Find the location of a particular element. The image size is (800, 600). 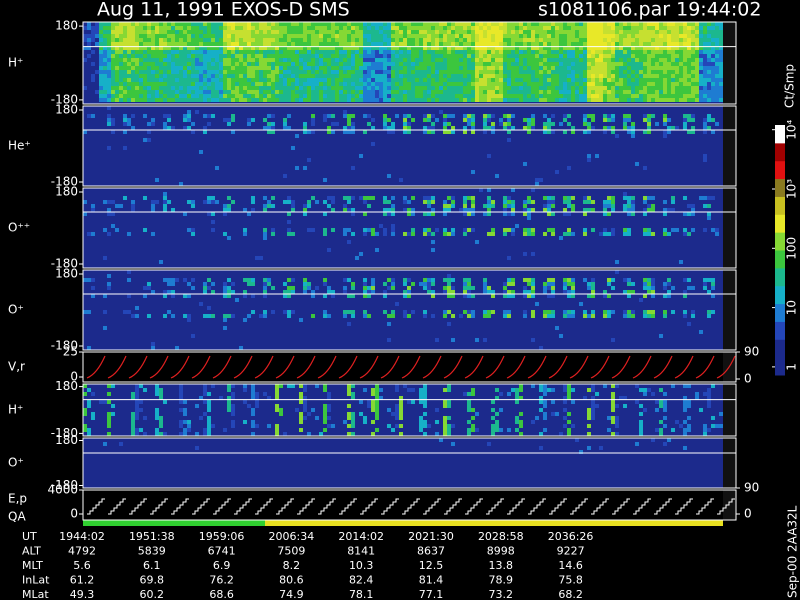

velocity-trace is located at coordinates (411, 367).